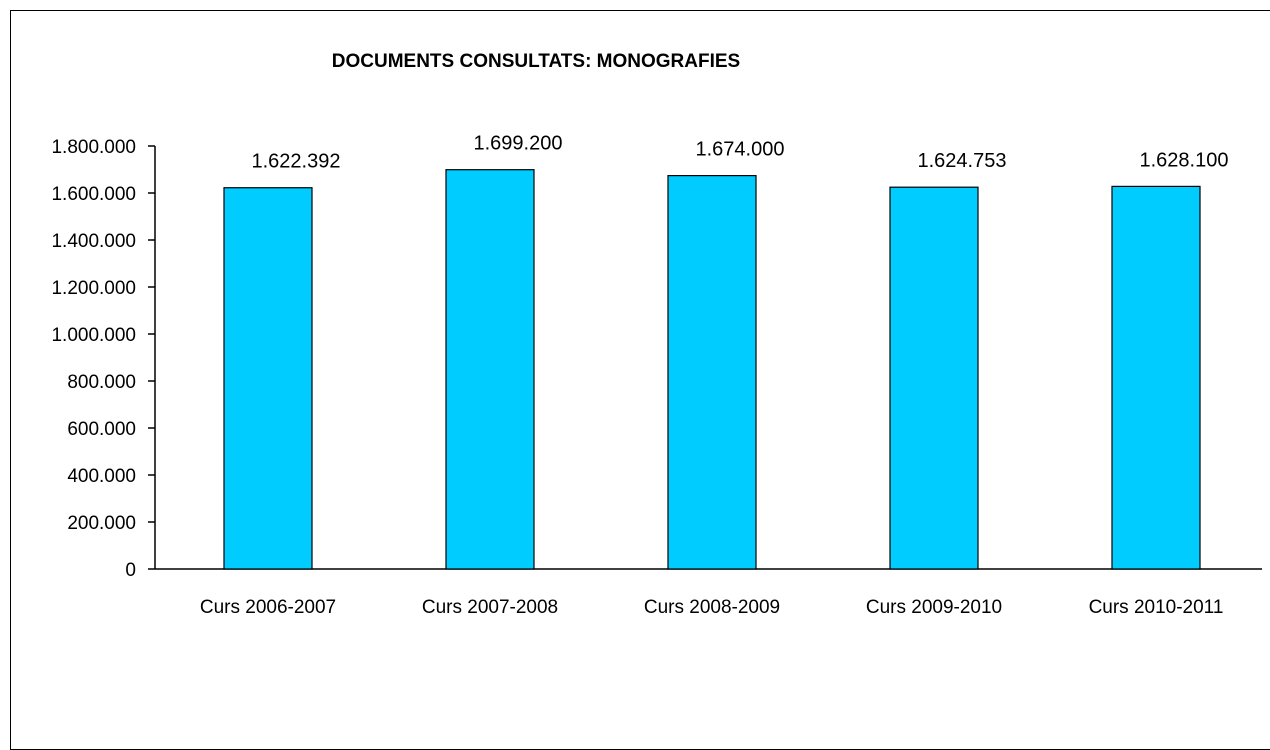 The width and height of the screenshot is (1270, 750). What do you see at coordinates (93, 335) in the screenshot?
I see `y-tick-label: 1.000.000` at bounding box center [93, 335].